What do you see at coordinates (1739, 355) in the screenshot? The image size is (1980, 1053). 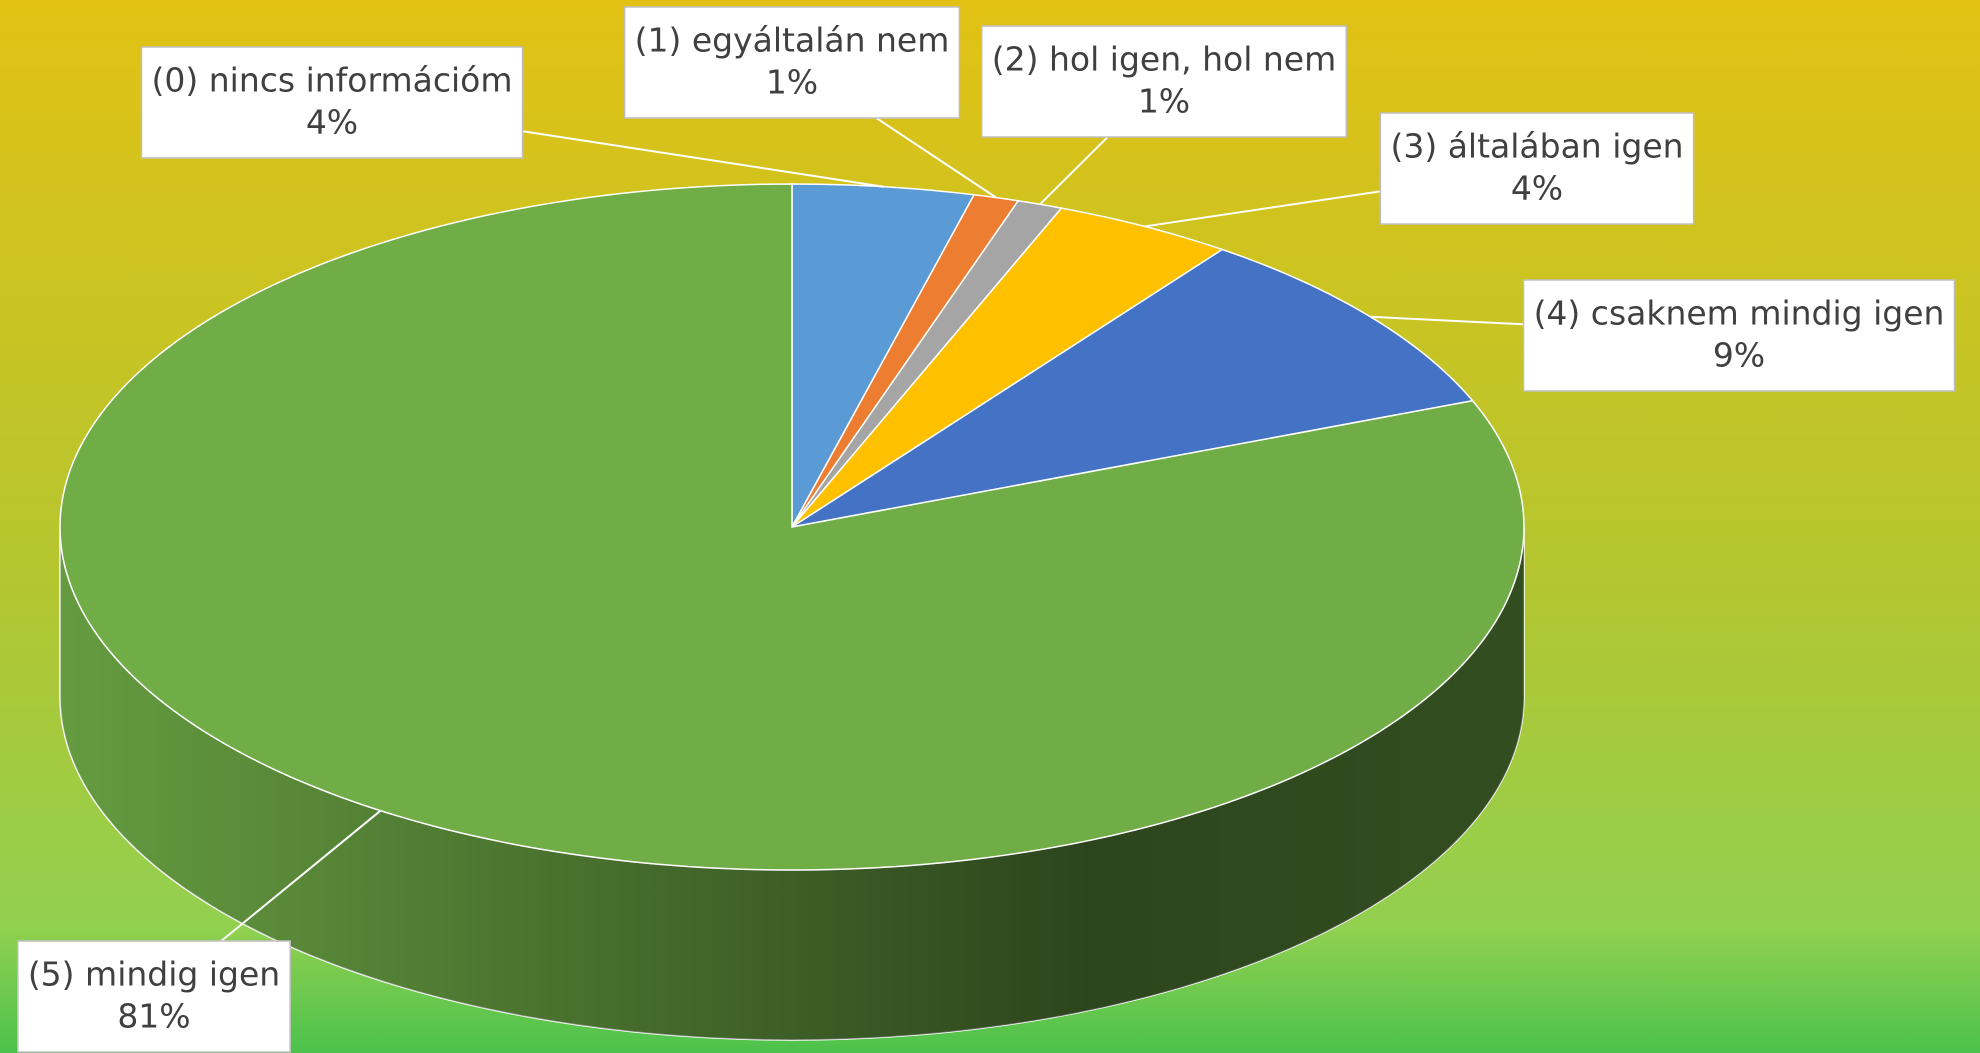 I see `label-value: 9%` at bounding box center [1739, 355].